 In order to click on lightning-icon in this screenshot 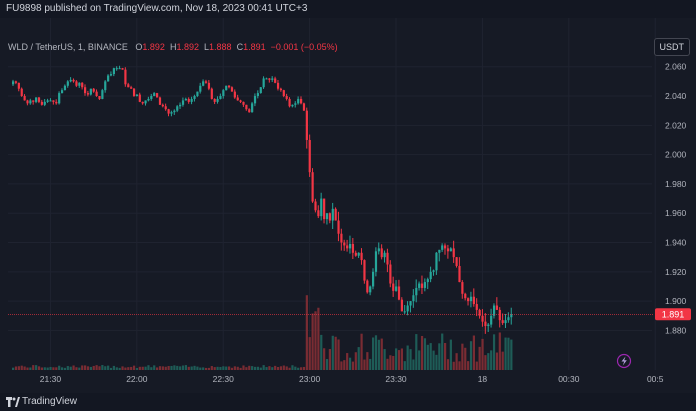, I will do `click(624, 361)`.